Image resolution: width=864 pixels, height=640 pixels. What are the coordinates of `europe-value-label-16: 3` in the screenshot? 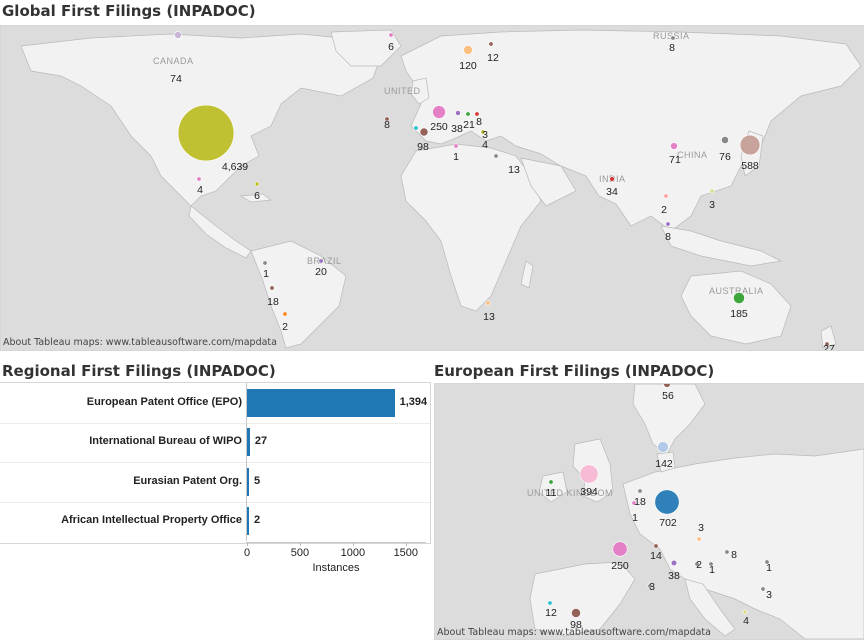 It's located at (652, 587).